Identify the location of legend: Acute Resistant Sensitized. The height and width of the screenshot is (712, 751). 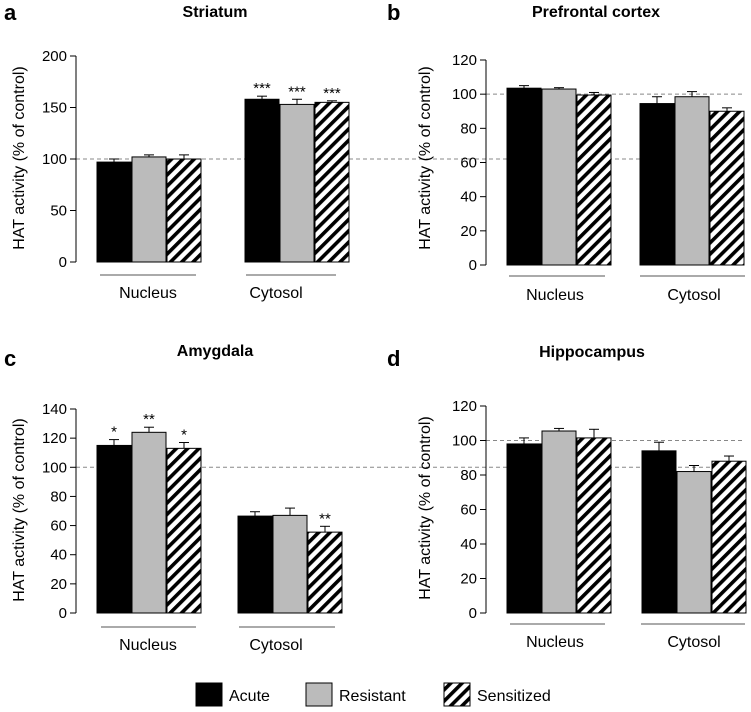
(373, 694).